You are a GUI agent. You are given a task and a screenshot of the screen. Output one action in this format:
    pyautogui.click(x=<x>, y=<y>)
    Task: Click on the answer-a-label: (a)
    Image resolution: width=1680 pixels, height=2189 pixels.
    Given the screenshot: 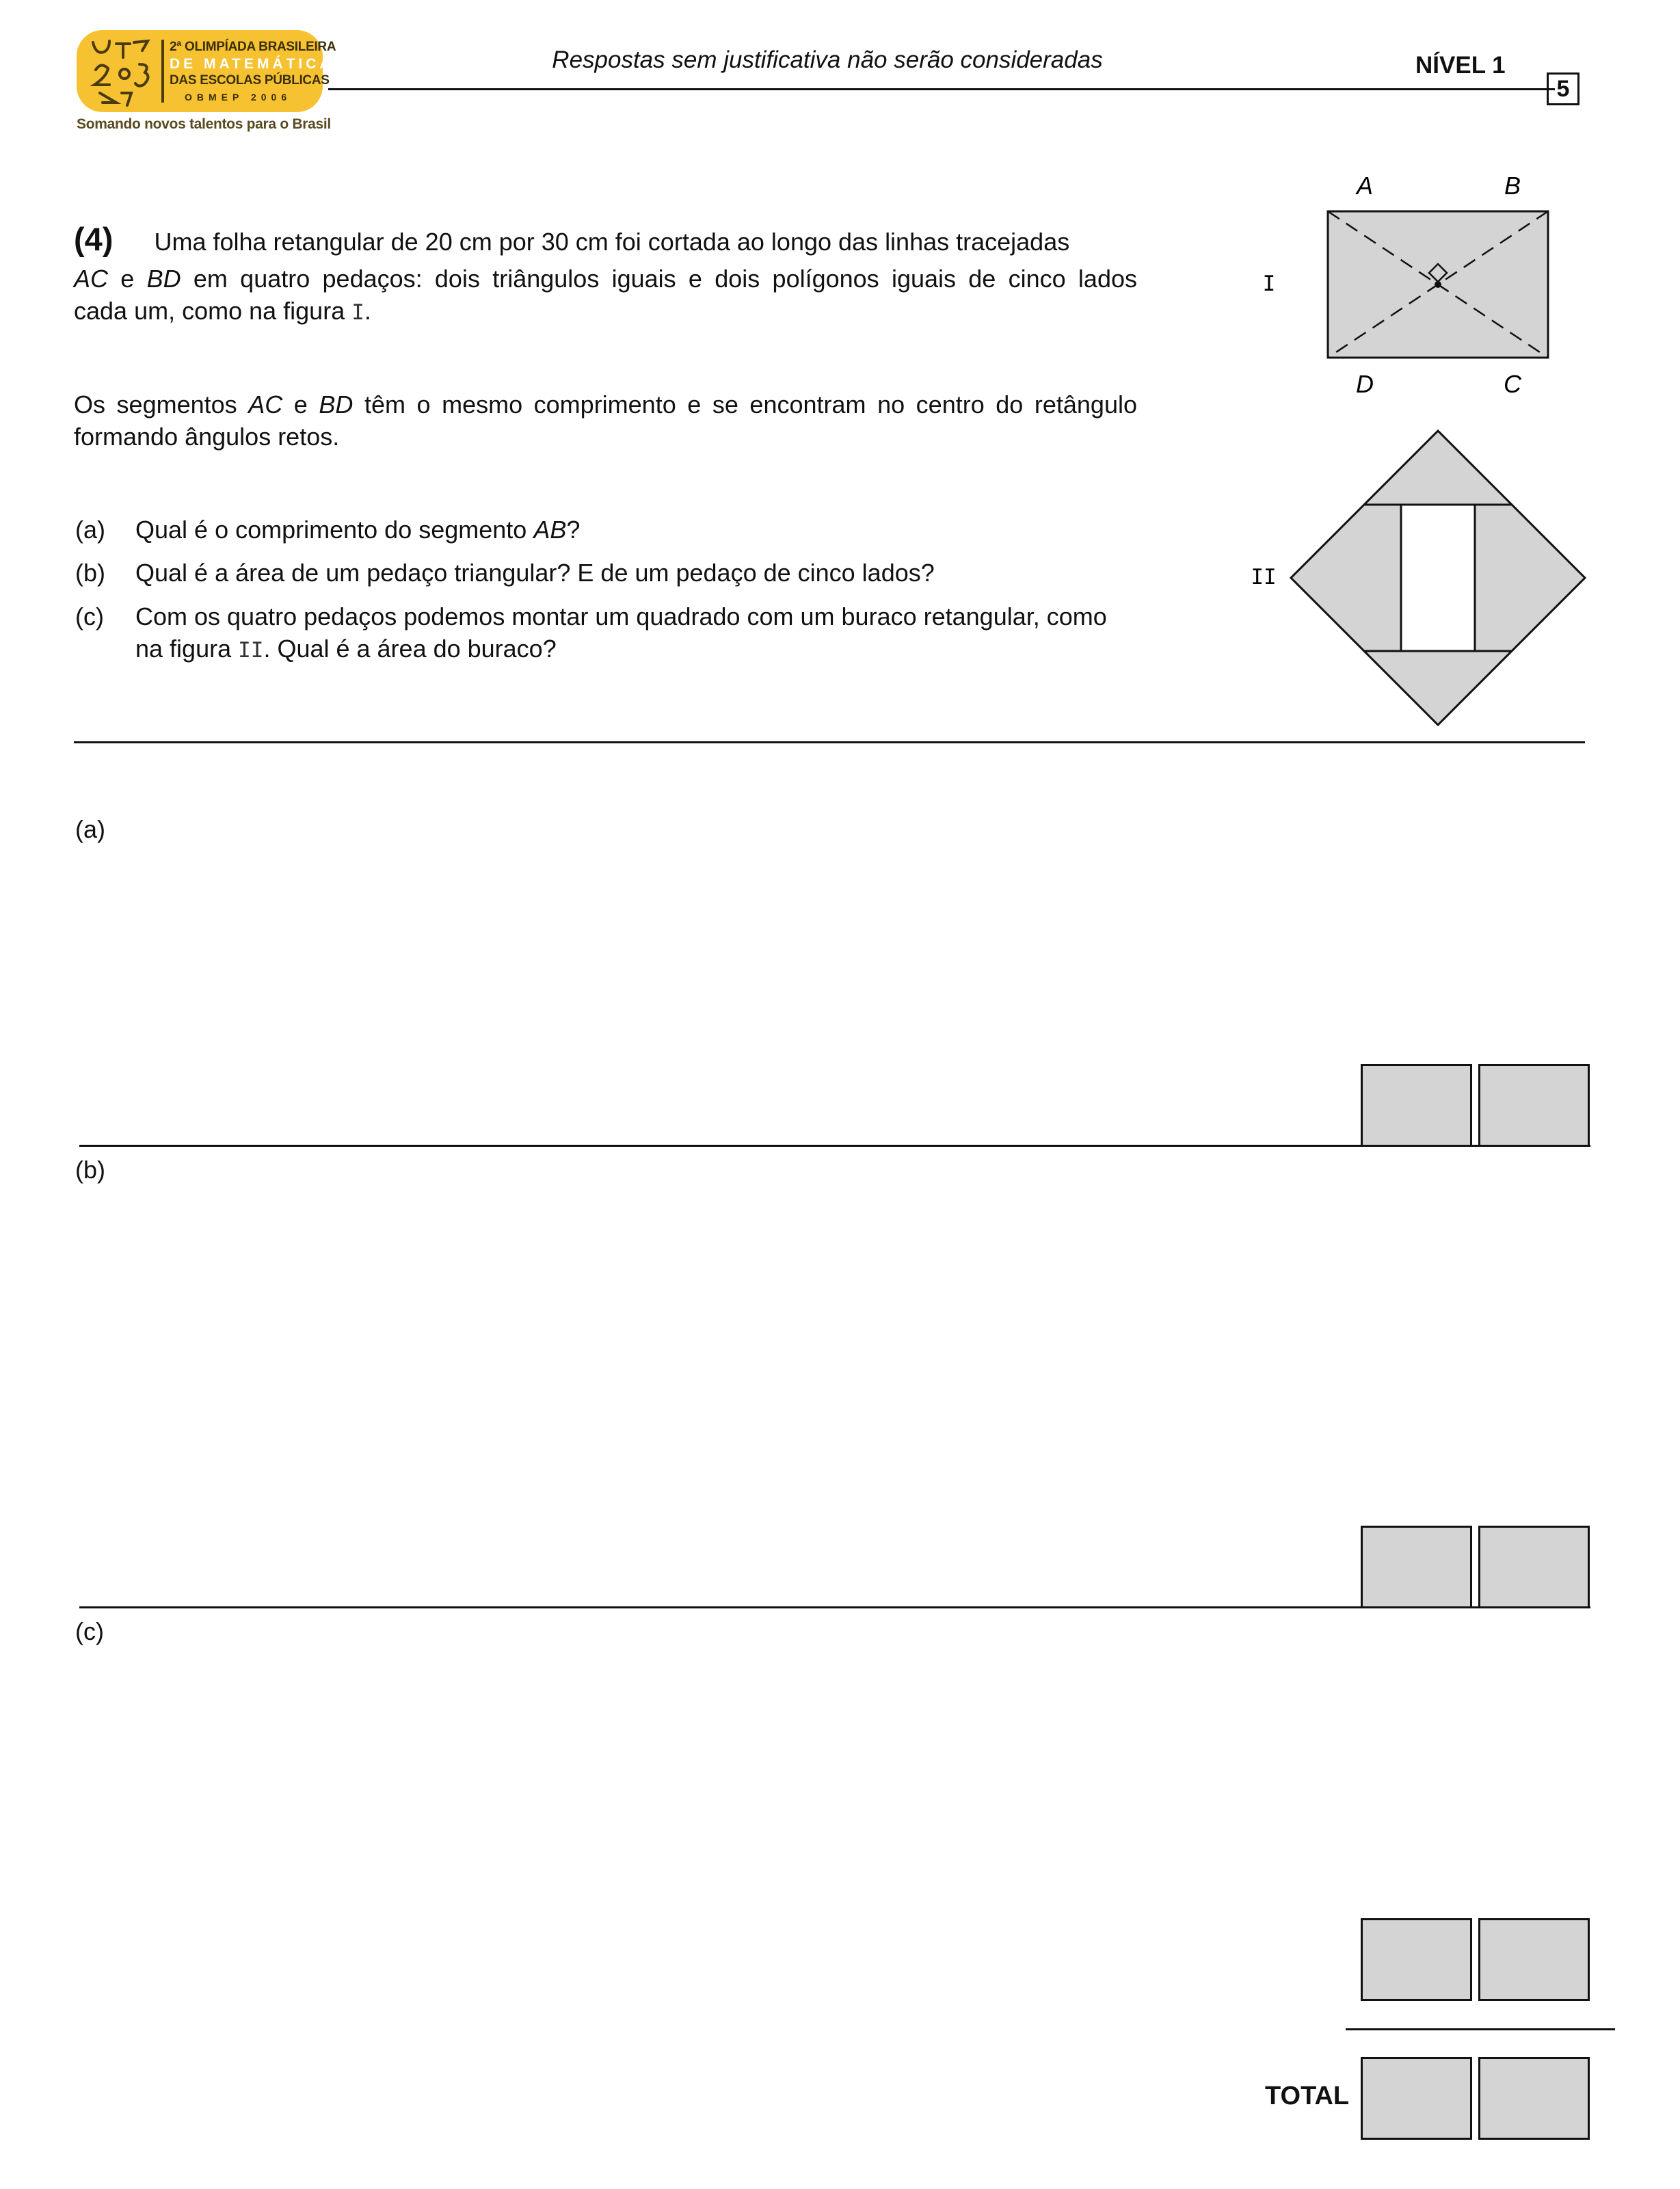 What is the action you would take?
    pyautogui.click(x=90, y=829)
    